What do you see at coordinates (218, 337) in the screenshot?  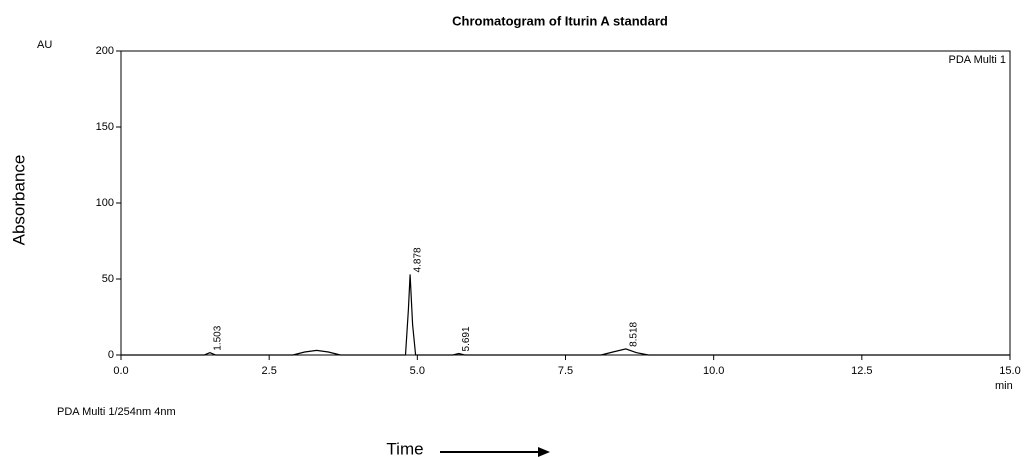 I see `peak-label: 1.503` at bounding box center [218, 337].